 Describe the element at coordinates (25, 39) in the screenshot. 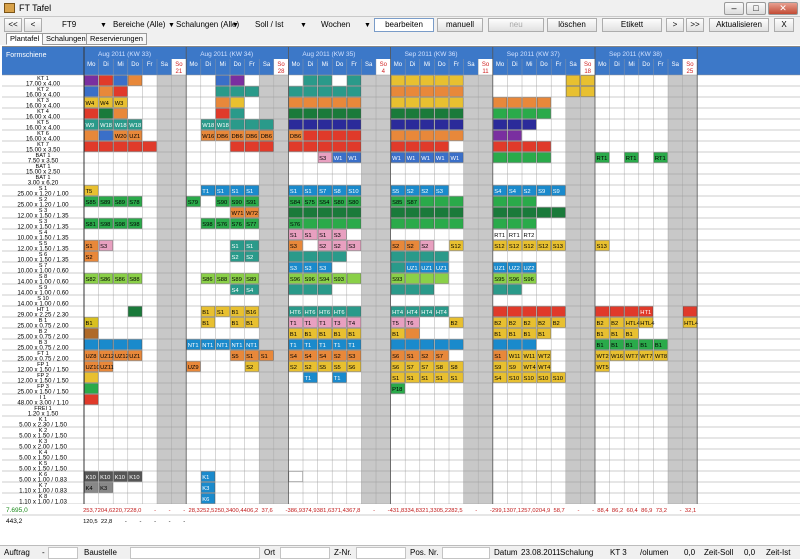

I see `tab-plantafel: Plantafel` at that location.